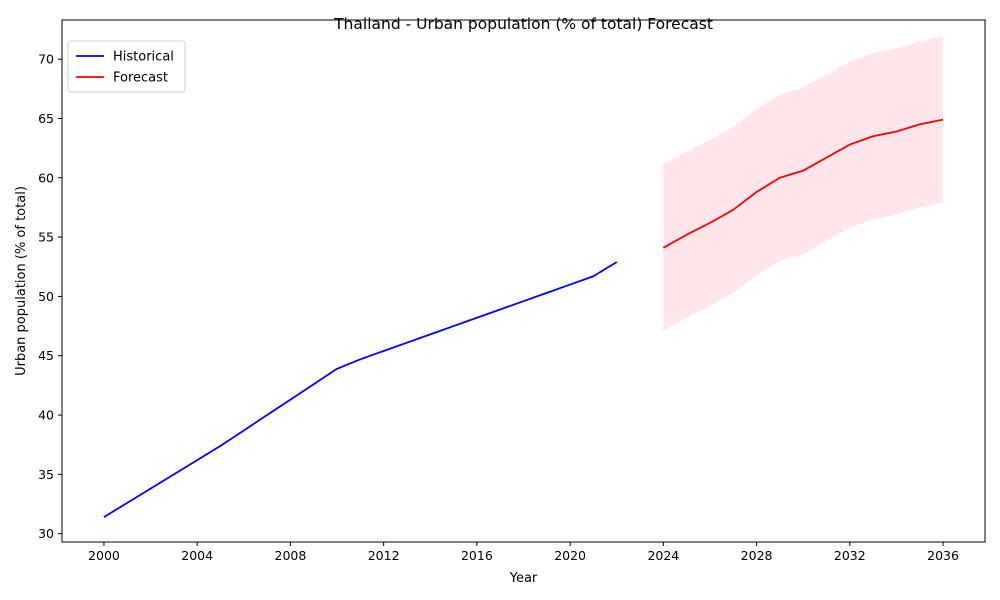  Describe the element at coordinates (477, 555) in the screenshot. I see `x-tick-label: 2016` at that location.